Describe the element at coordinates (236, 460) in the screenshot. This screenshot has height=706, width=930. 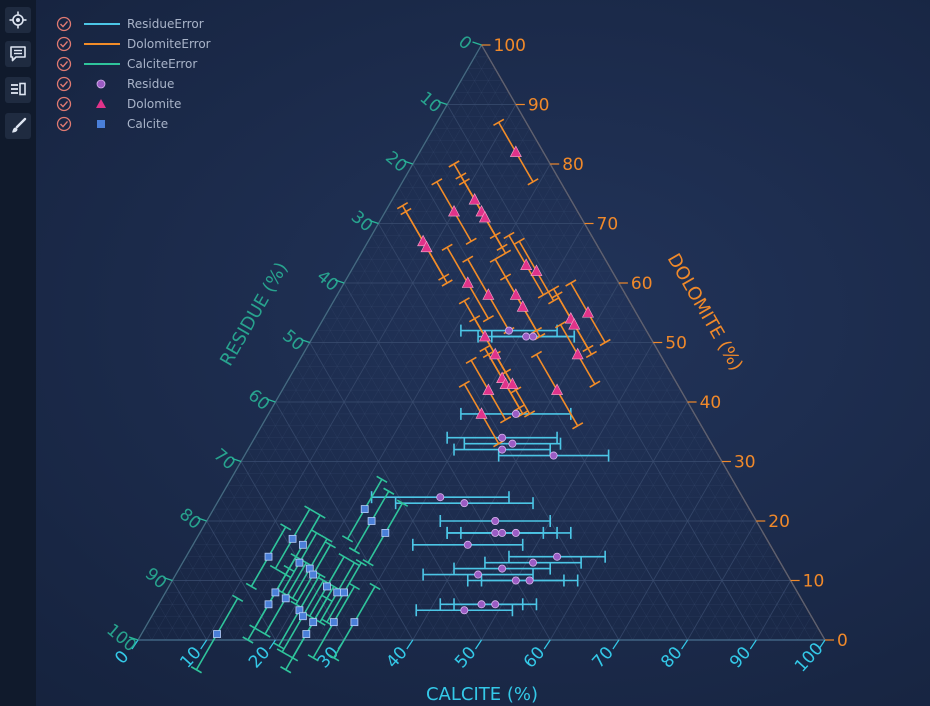
I see `residue-tick-mark` at that location.